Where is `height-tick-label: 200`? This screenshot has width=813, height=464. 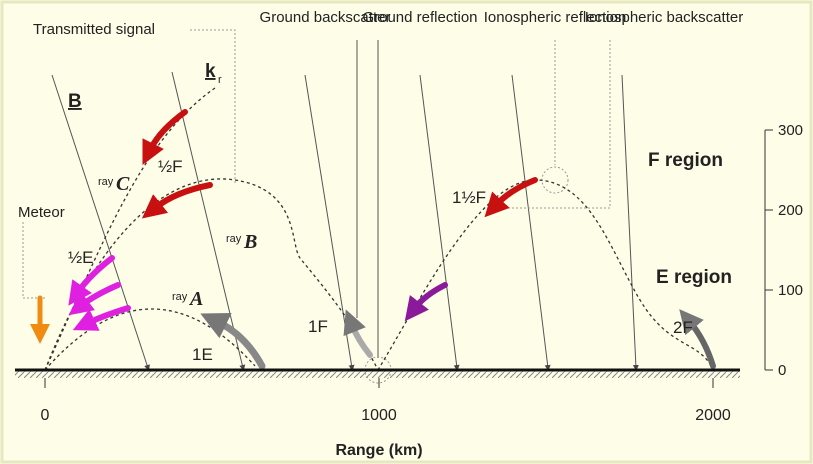 height-tick-label: 200 is located at coordinates (790, 210).